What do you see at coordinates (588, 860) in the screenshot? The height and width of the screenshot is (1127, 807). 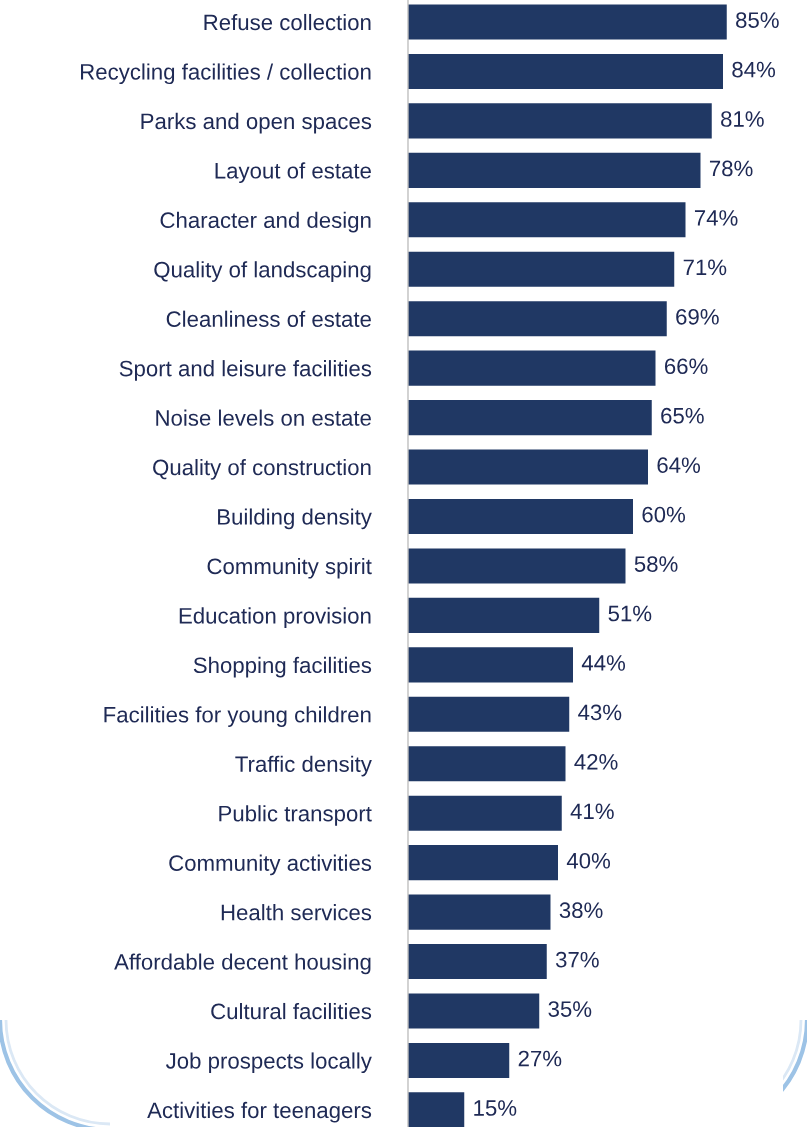 I see `data-label: 40%` at bounding box center [588, 860].